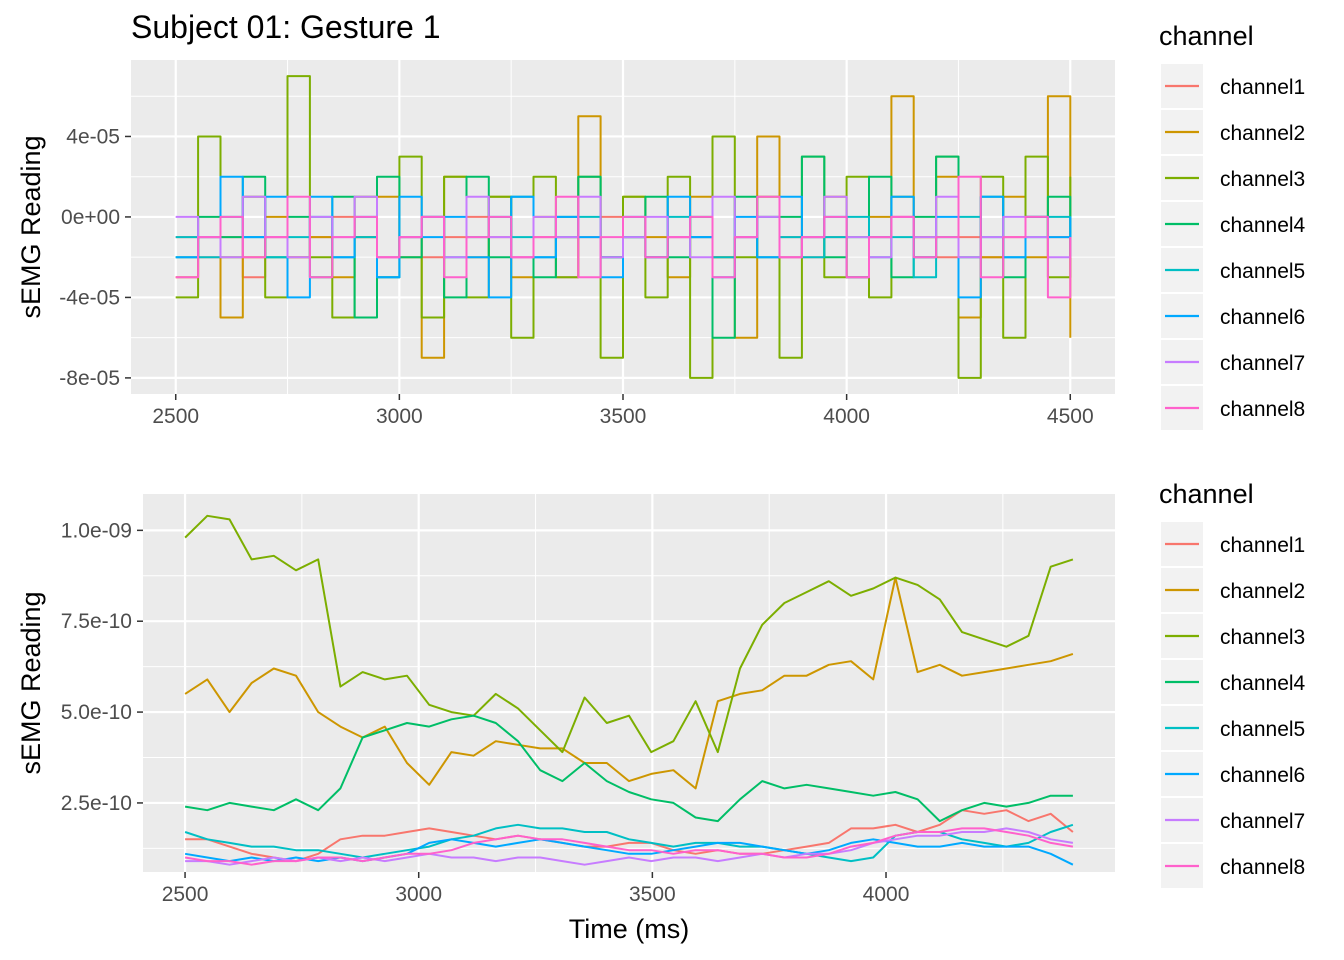  What do you see at coordinates (95, 257) in the screenshot?
I see `top-y-ticks: -8e-05 -4e-05 0e+00 4e-05` at bounding box center [95, 257].